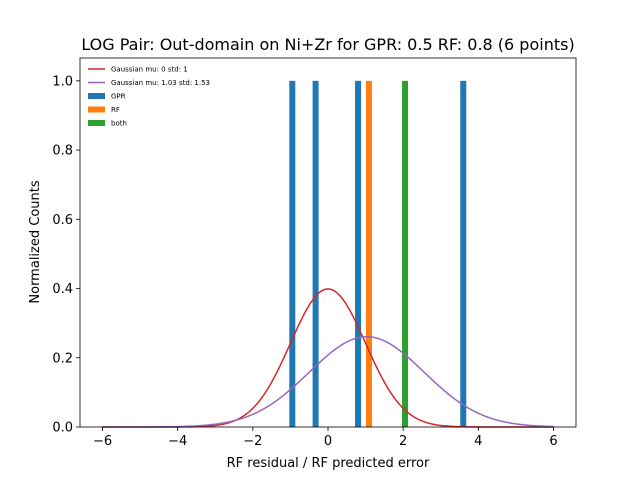 The image size is (640, 480). Describe the element at coordinates (62, 151) in the screenshot. I see `y-tick-label: 0.8` at that location.